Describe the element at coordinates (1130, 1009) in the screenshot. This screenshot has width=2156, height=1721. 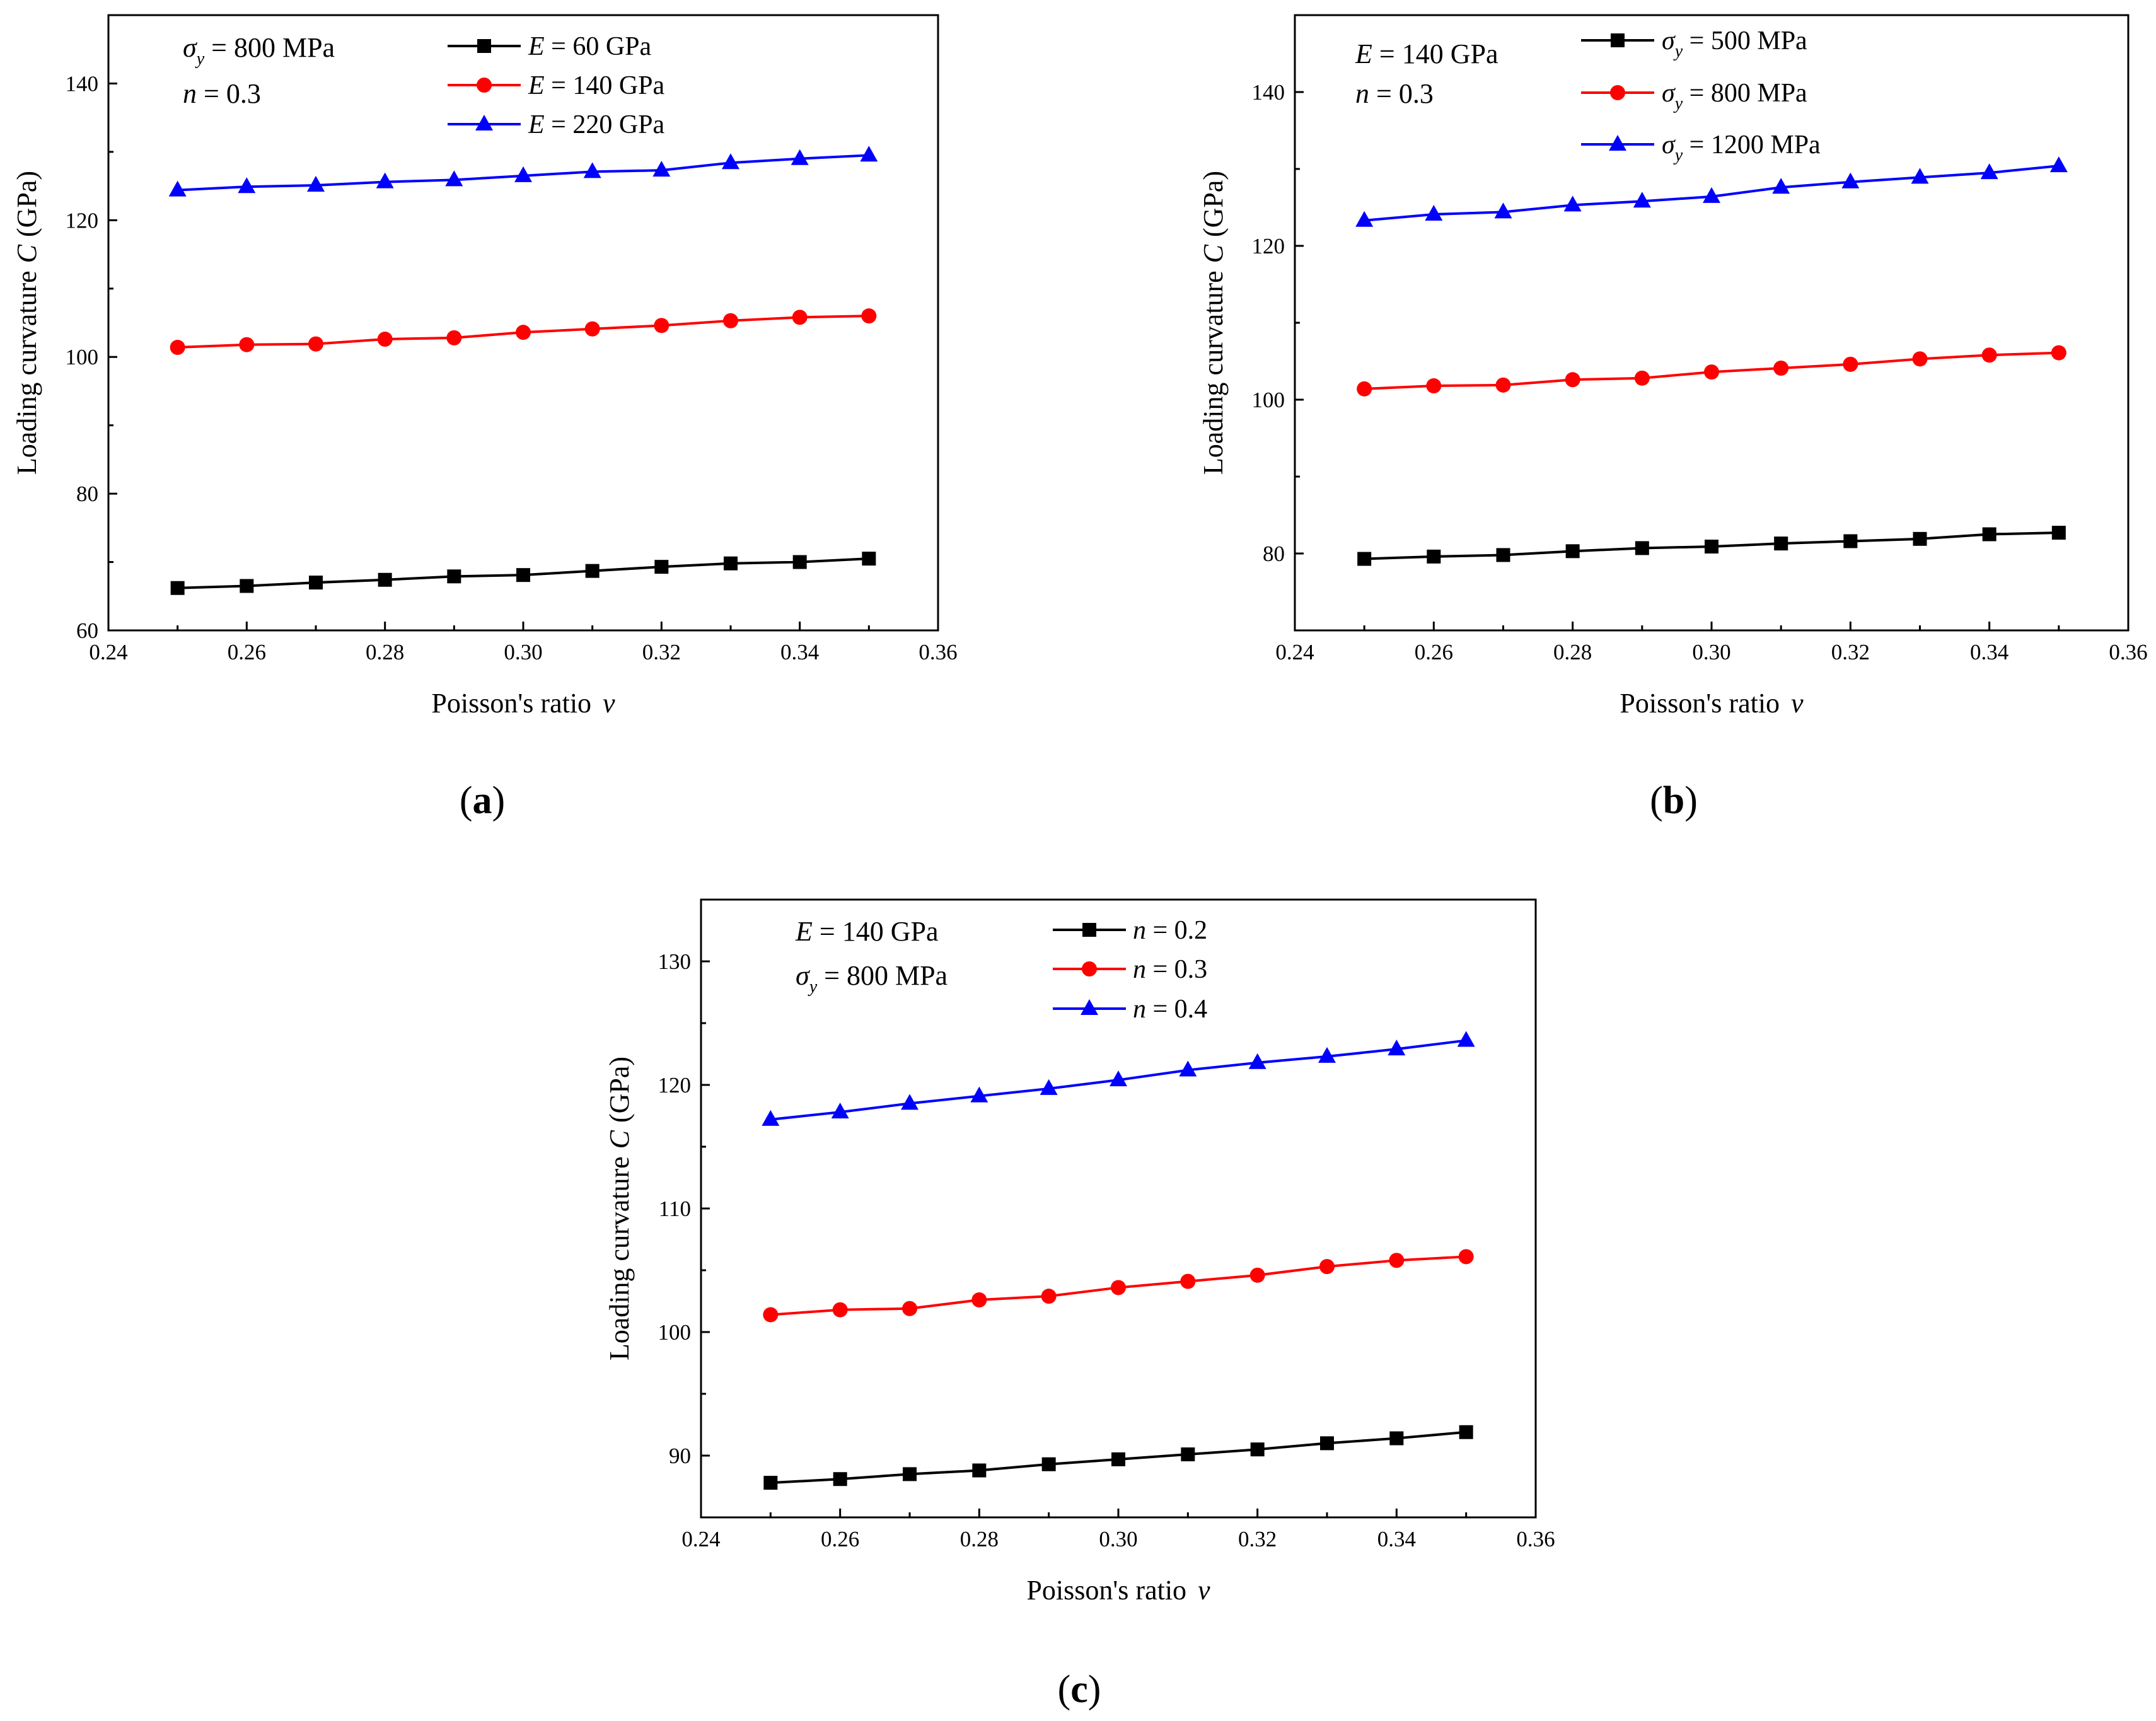
I see `legend-entry: n = 0.4` at that location.